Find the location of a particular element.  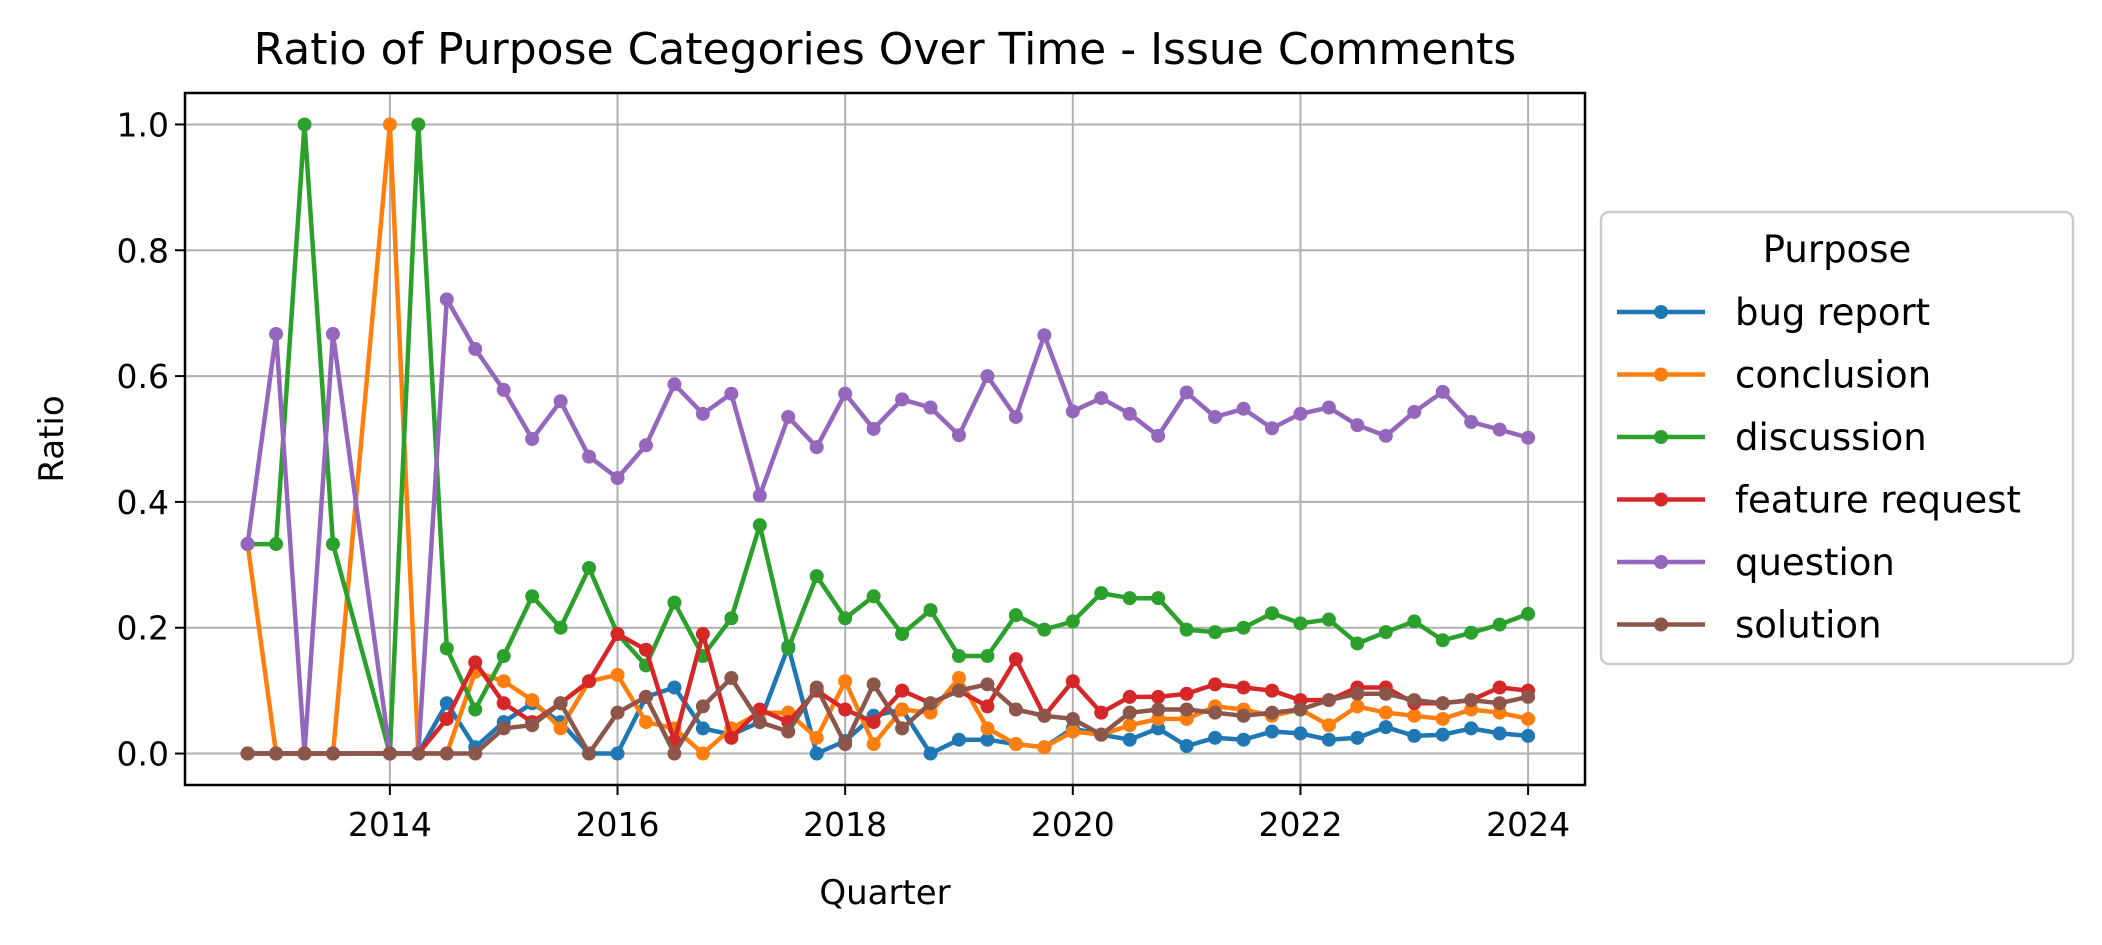

x-tick-label: 2014 is located at coordinates (390, 824).